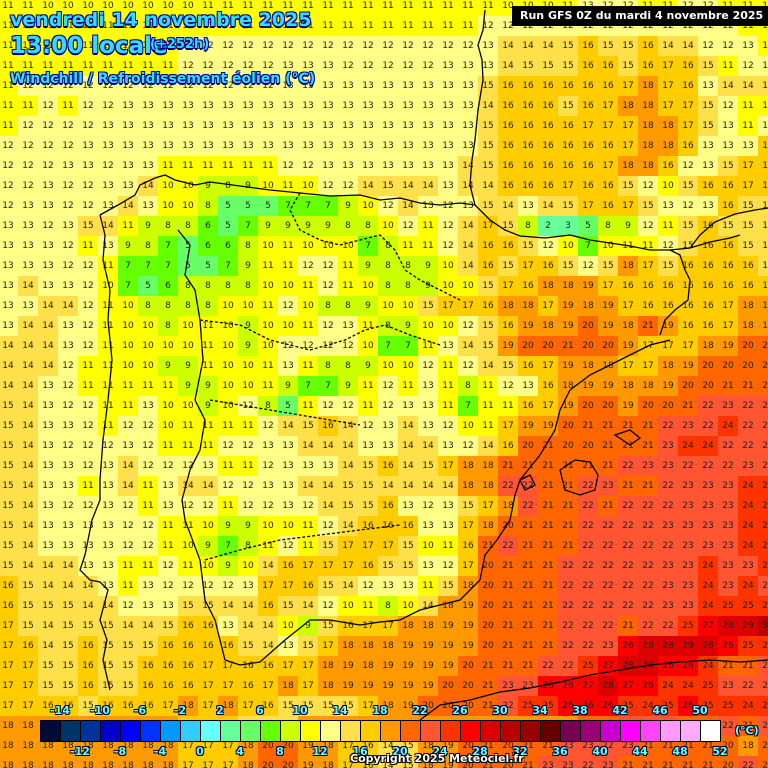  I want to click on grid-value: 7, so click(228, 546).